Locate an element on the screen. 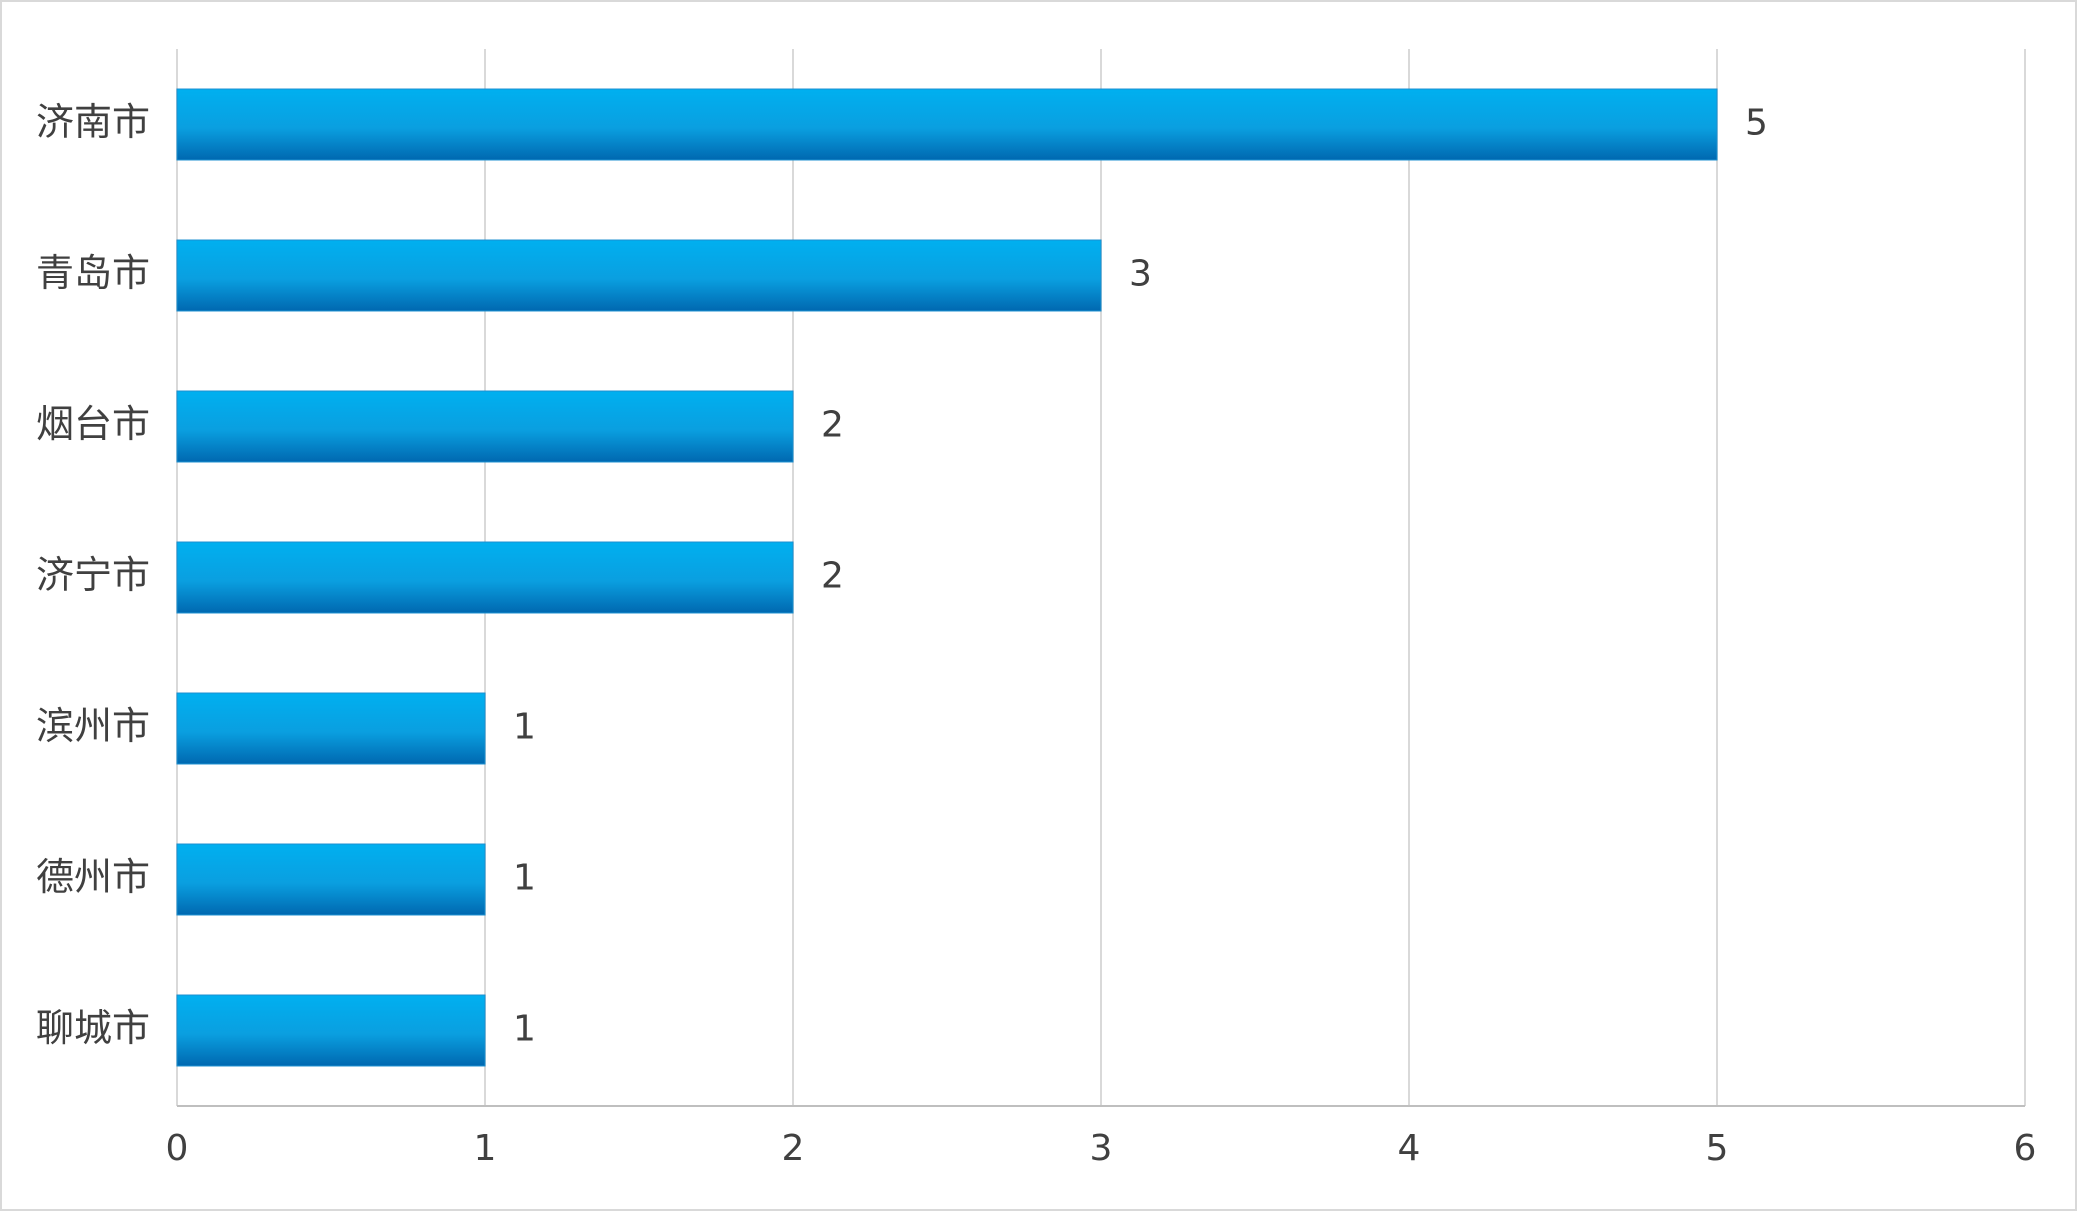  y-tick-label: 济宁市 is located at coordinates (93, 575).